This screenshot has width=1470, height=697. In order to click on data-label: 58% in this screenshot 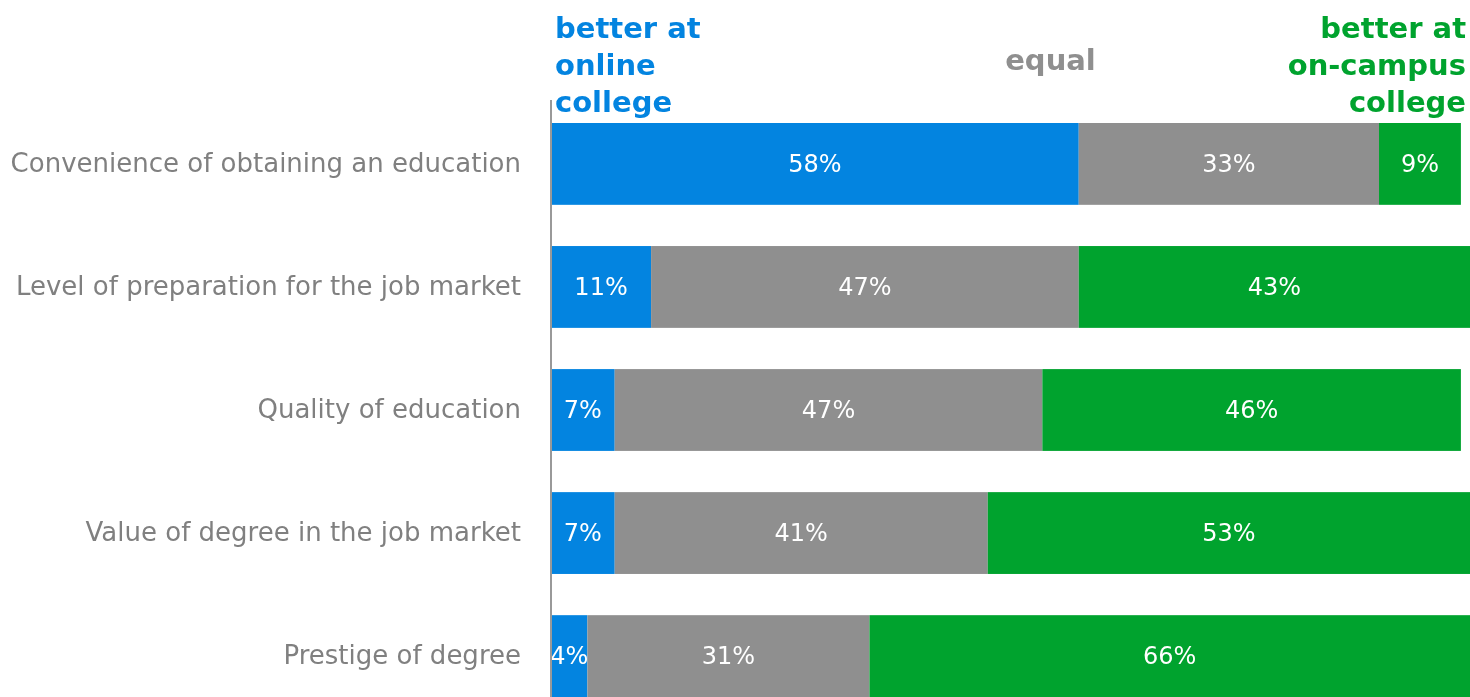, I will do `click(815, 164)`.